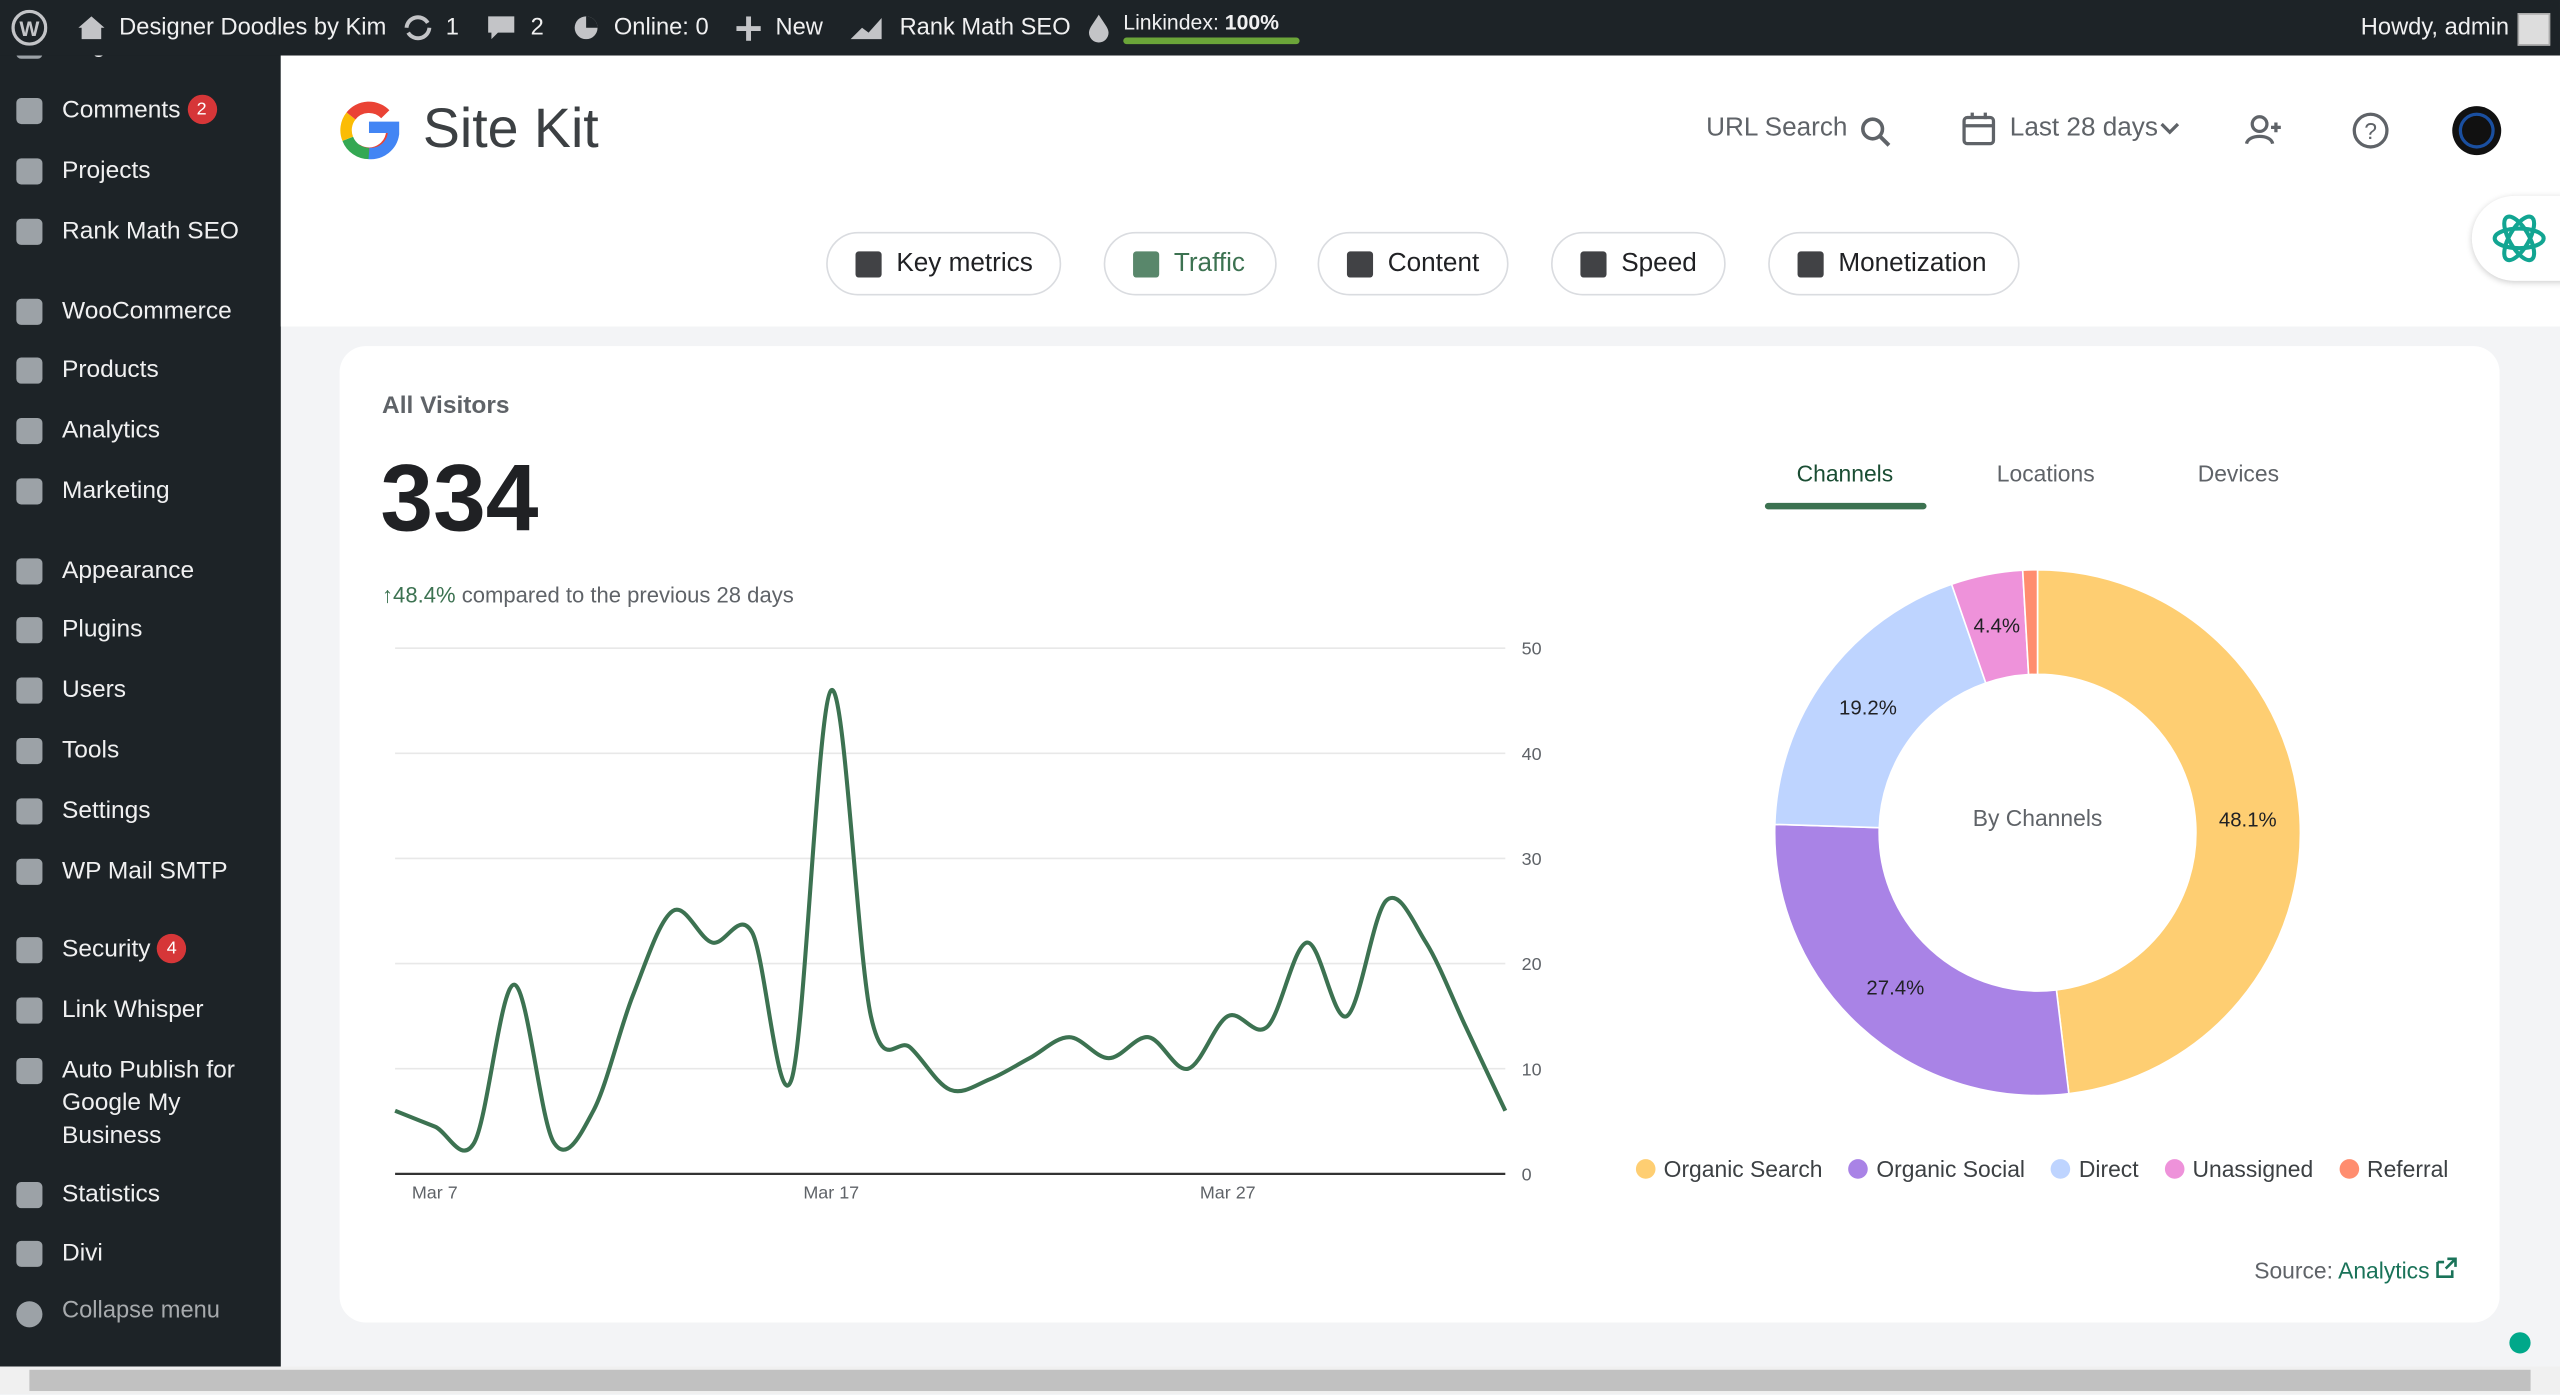 The height and width of the screenshot is (1395, 2560). I want to click on help-icon: ?, so click(2370, 130).